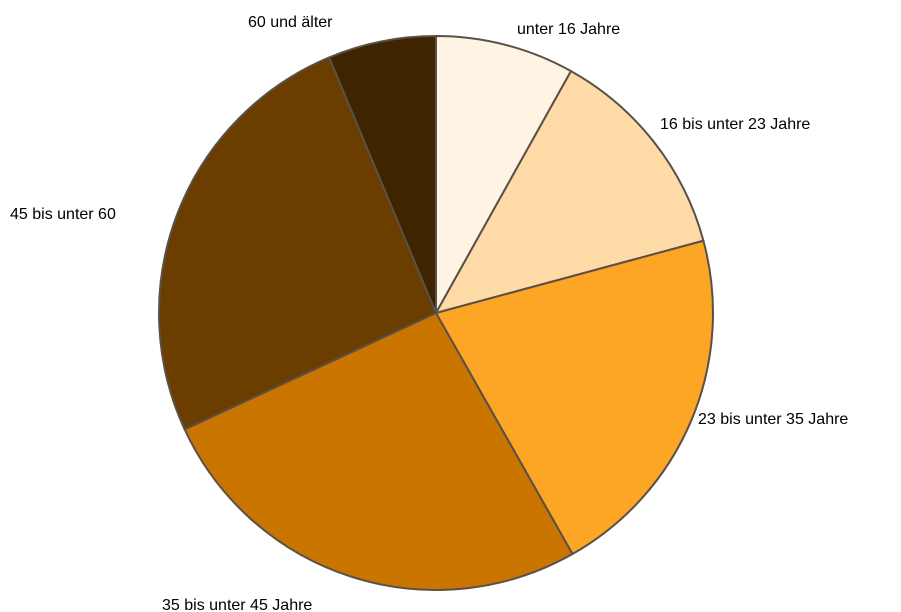 The width and height of the screenshot is (901, 612). What do you see at coordinates (568, 29) in the screenshot?
I see `slice-label-unter-16: unter 16 Jahre` at bounding box center [568, 29].